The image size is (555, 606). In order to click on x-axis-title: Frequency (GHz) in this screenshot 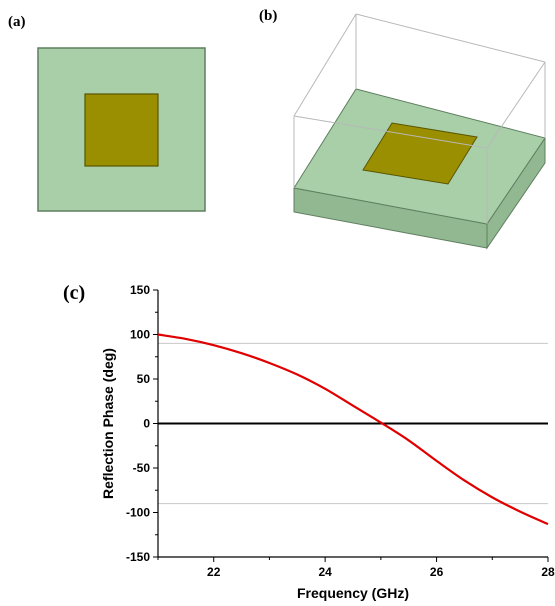, I will do `click(353, 593)`.